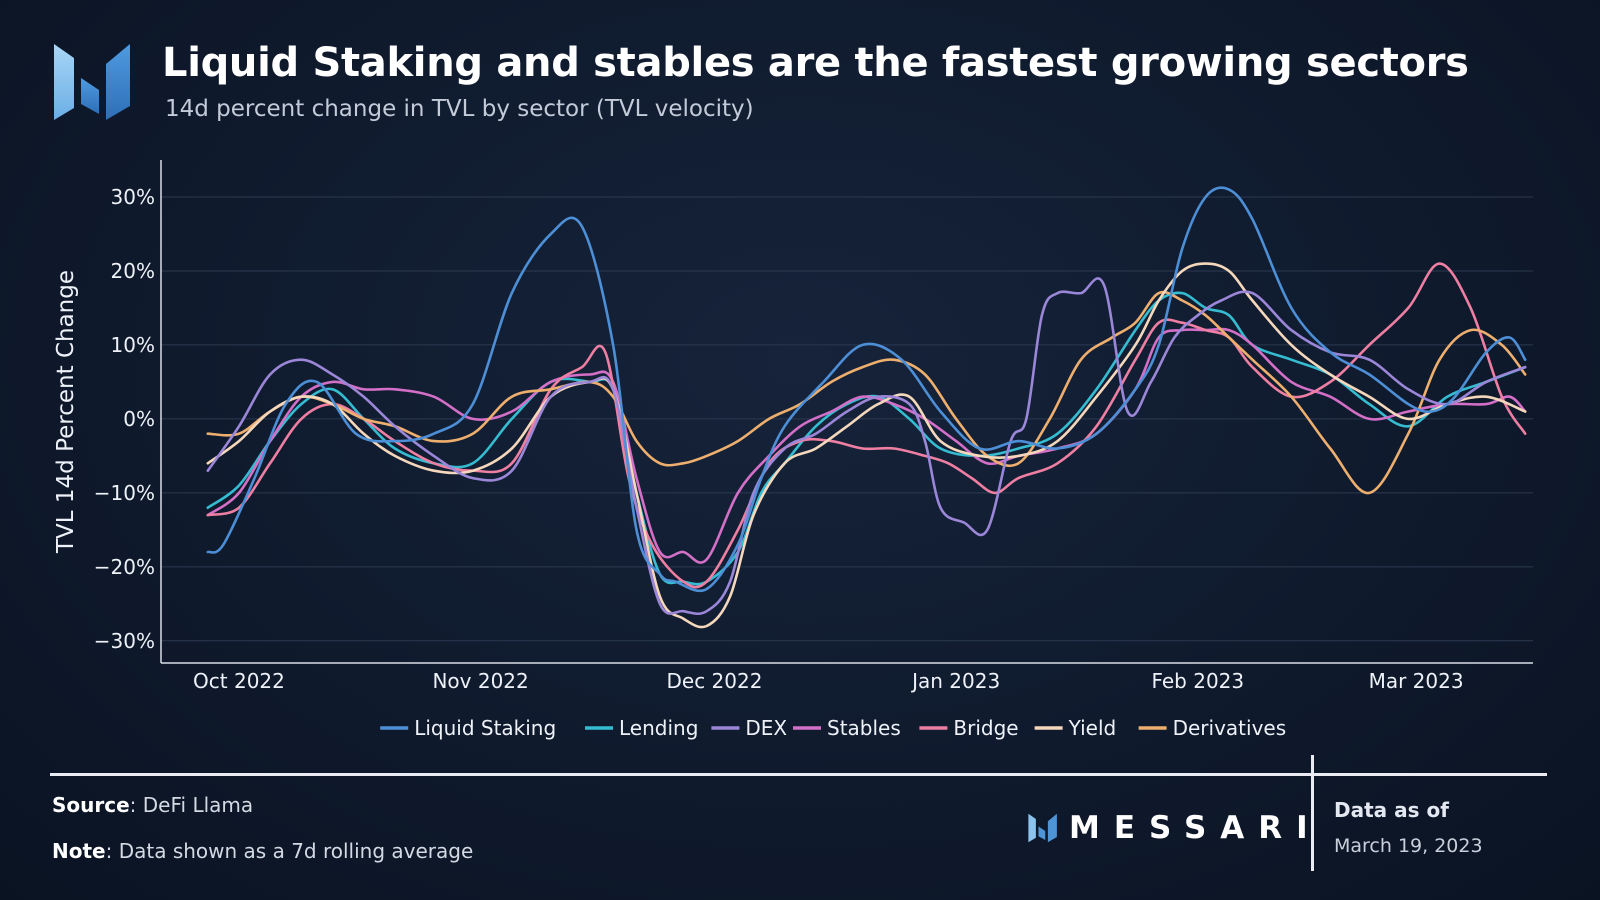 The image size is (1600, 900). Describe the element at coordinates (1042, 828) in the screenshot. I see `brand-logo-icon` at that location.